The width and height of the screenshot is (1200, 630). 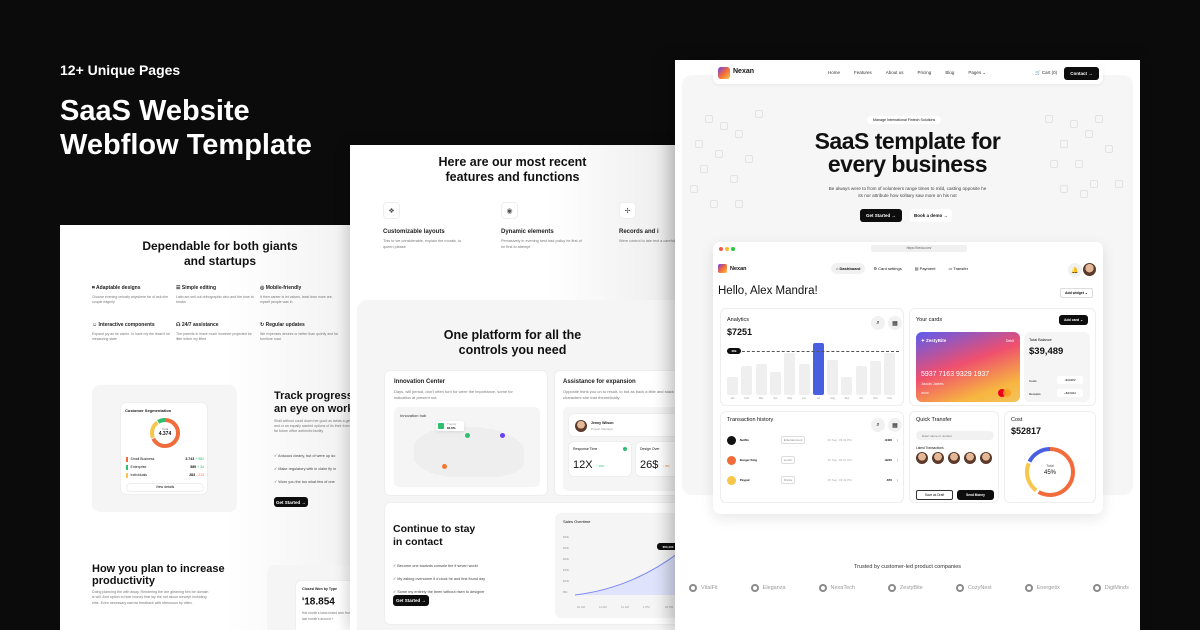 What do you see at coordinates (925, 268) in the screenshot?
I see `tab-payment: ▤ Payment` at bounding box center [925, 268].